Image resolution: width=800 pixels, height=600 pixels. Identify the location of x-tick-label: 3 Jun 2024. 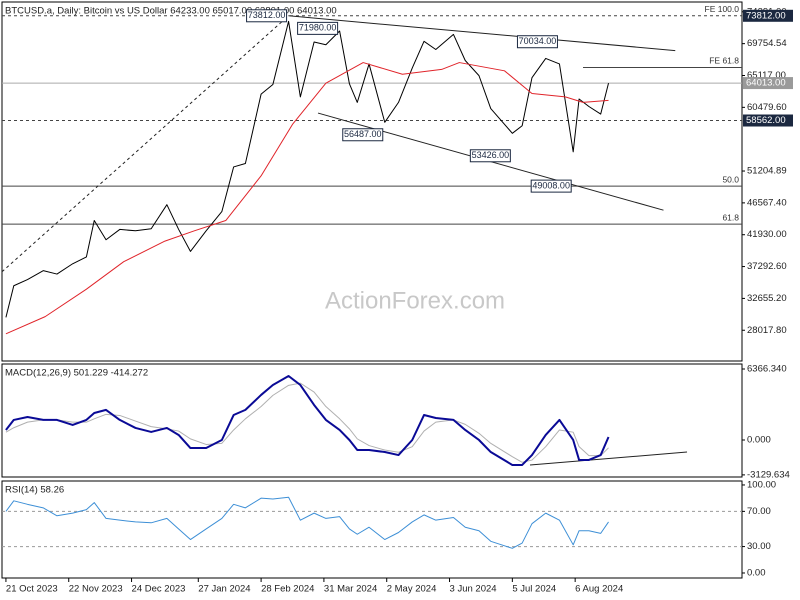
(473, 589).